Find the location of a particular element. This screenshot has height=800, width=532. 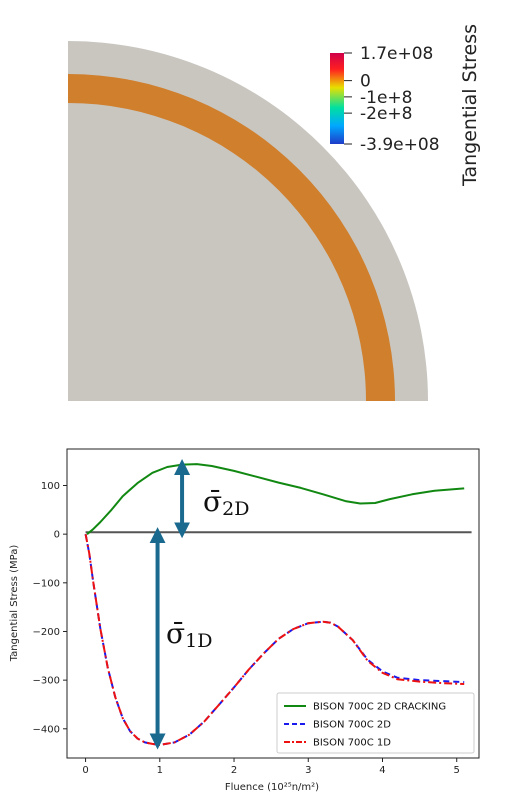

legend-entry: BISON 700C 2D is located at coordinates (352, 725).